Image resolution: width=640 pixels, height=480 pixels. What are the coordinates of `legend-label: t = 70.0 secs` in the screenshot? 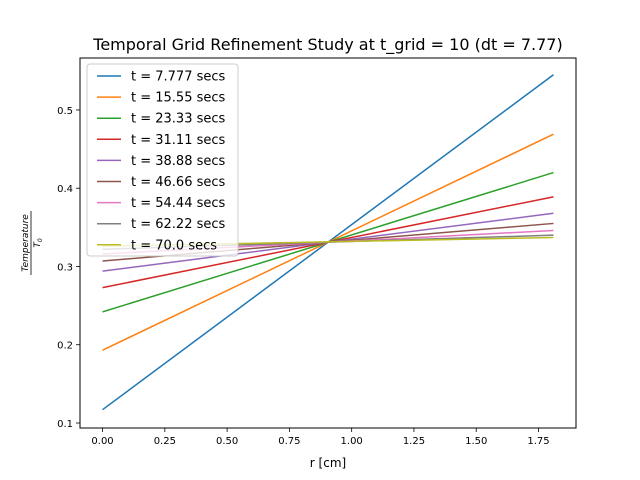 It's located at (174, 245).